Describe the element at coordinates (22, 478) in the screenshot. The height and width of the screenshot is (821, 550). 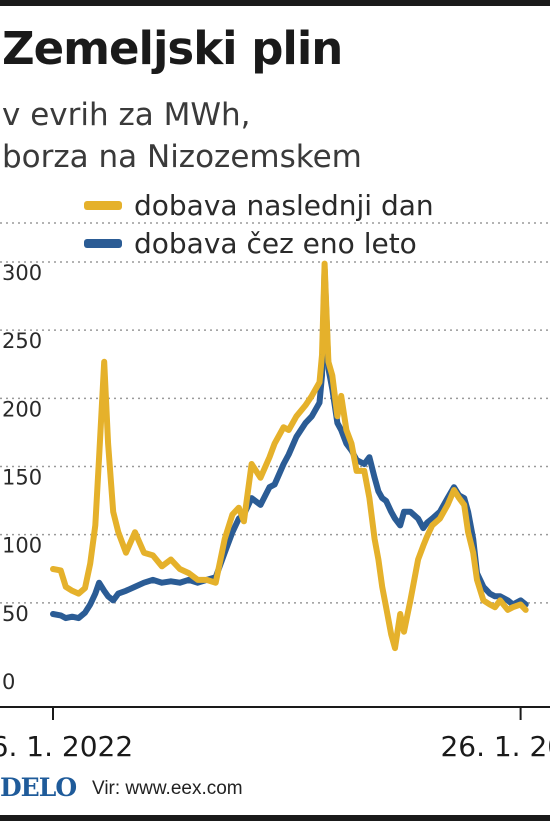
I see `y-tick-label-150: 150` at that location.